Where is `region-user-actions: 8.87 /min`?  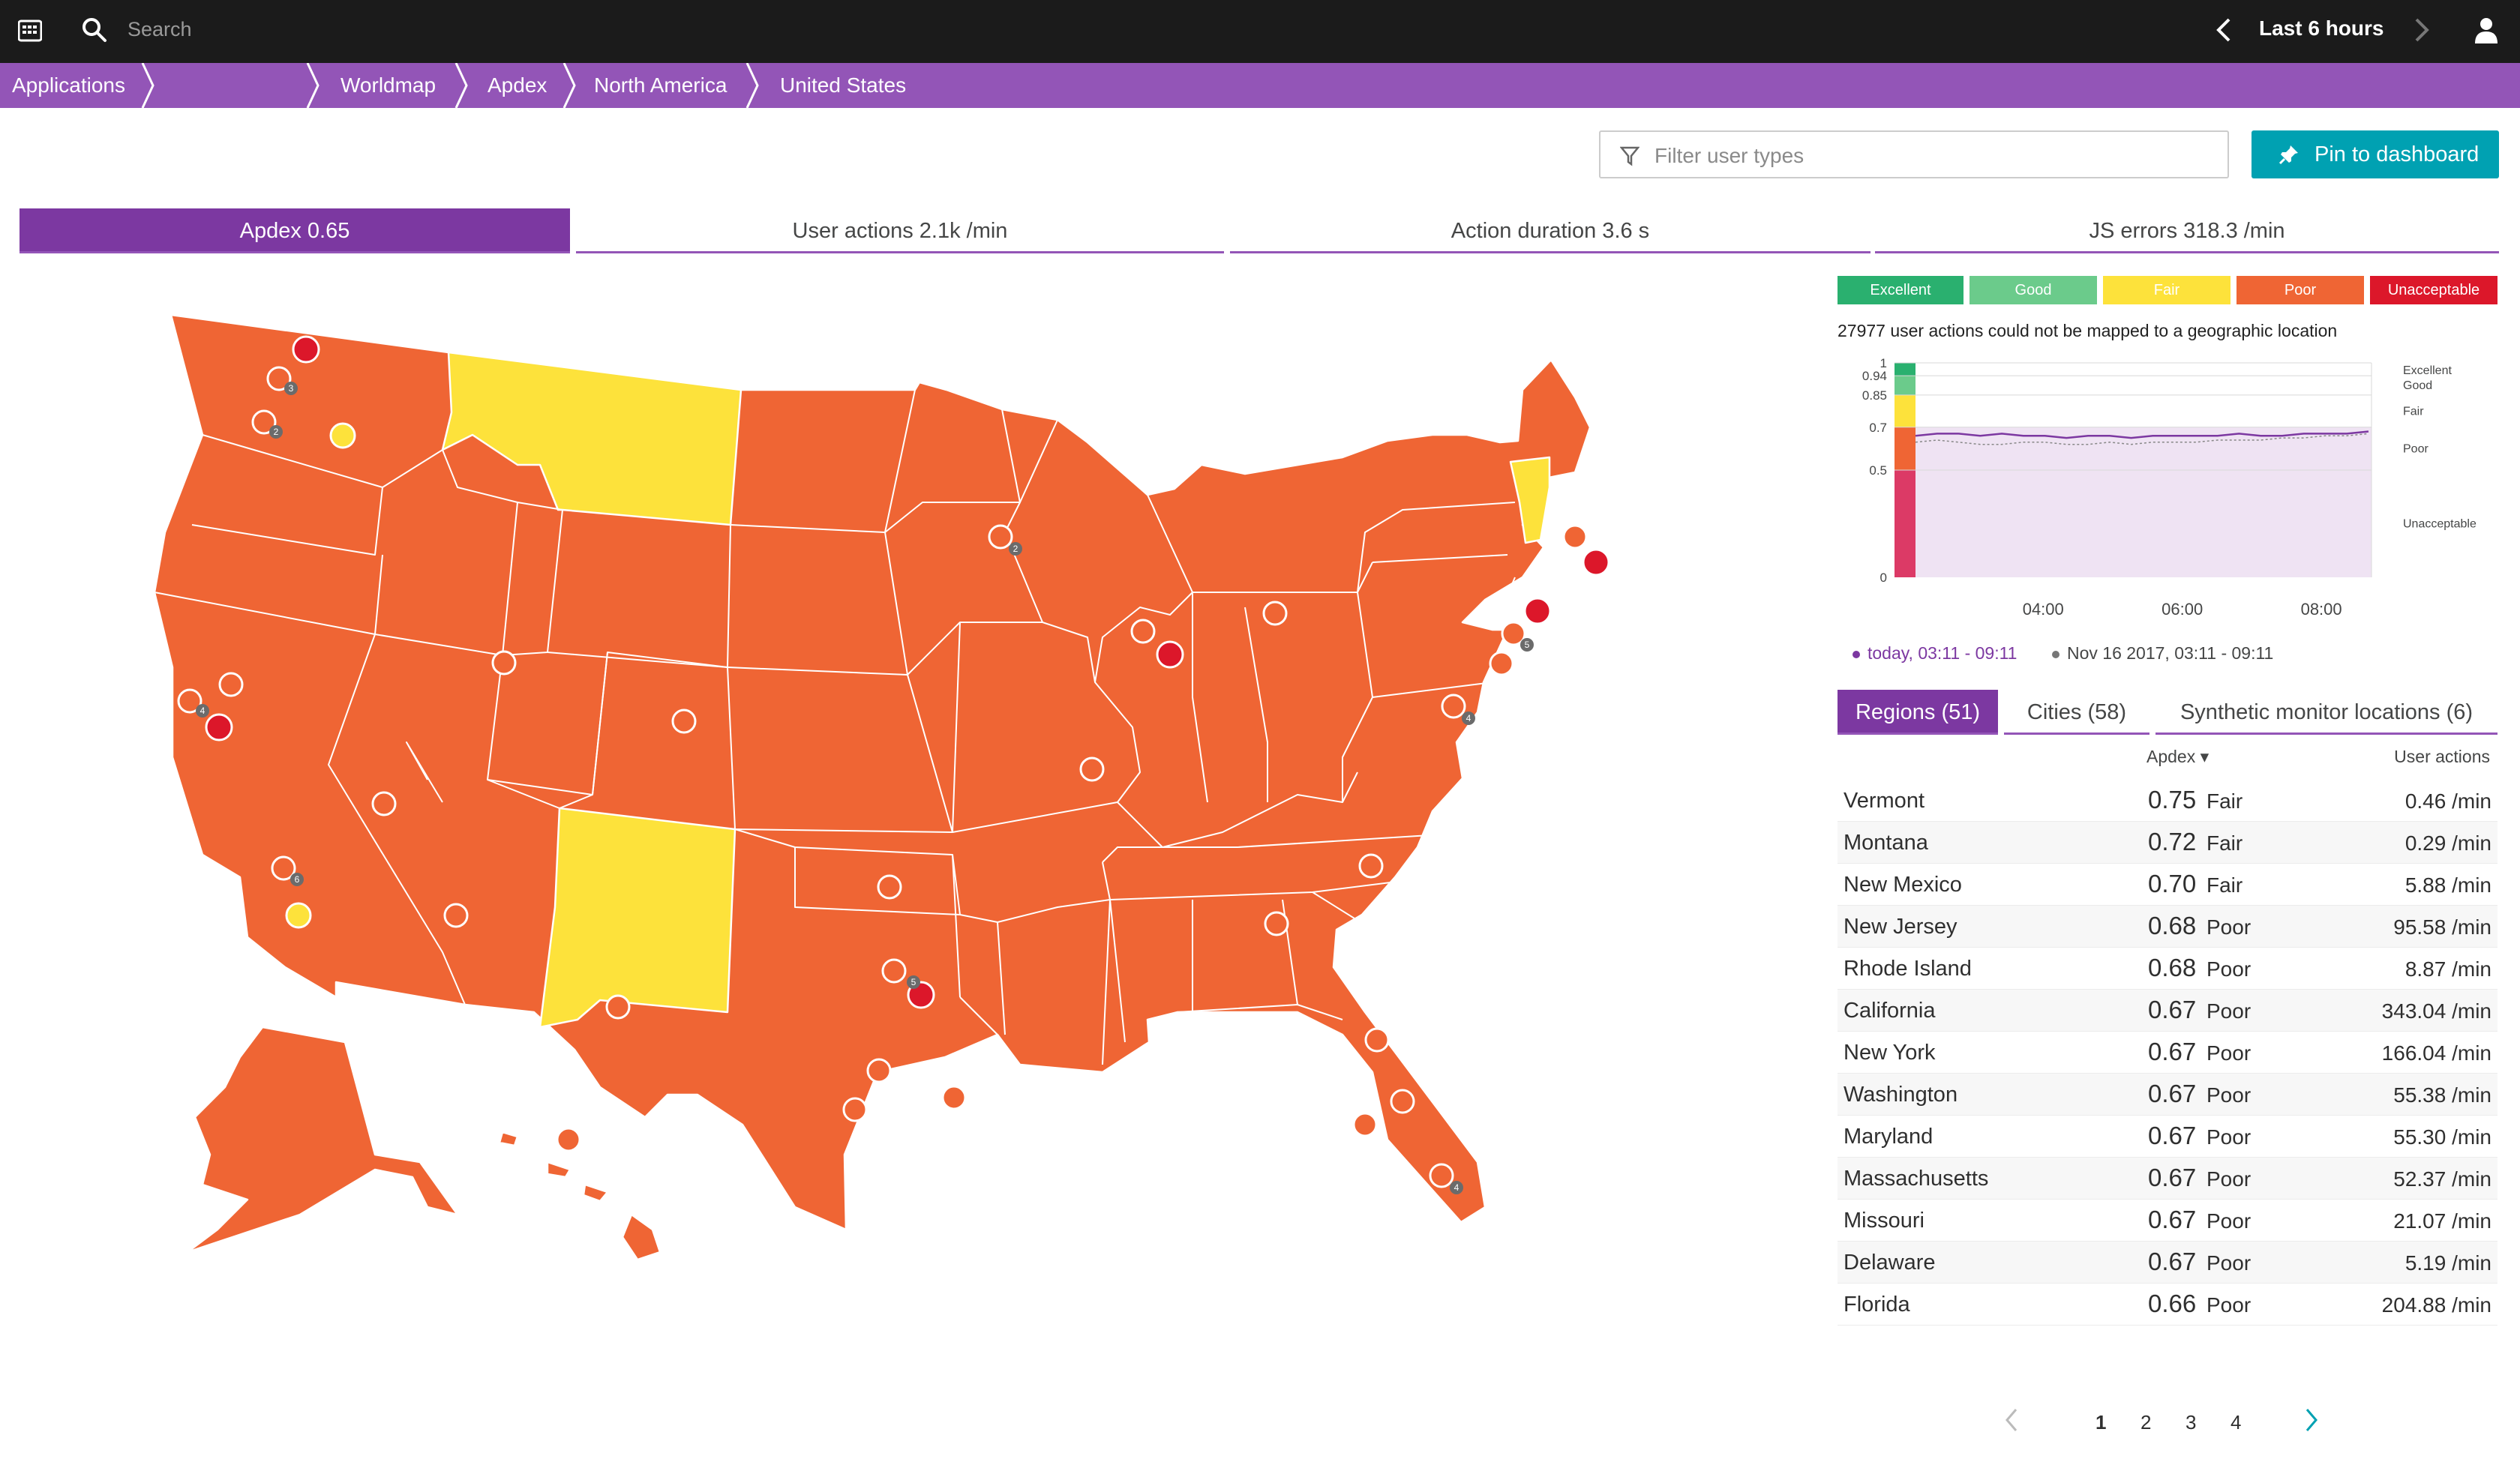
region-user-actions: 8.87 /min is located at coordinates (2448, 969).